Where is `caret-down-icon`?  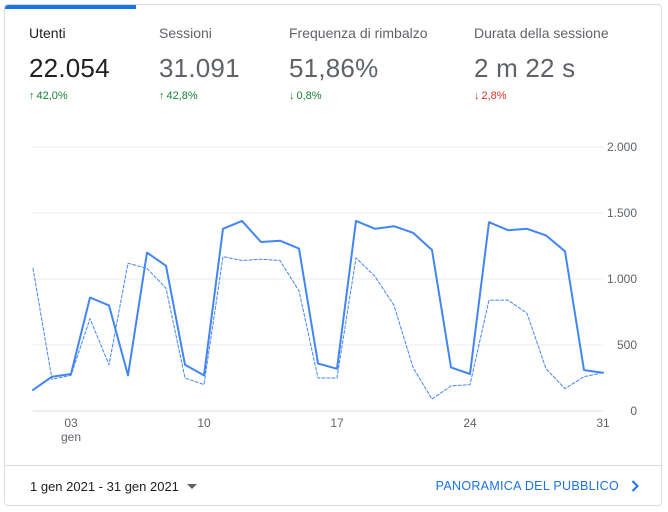
caret-down-icon is located at coordinates (191, 486).